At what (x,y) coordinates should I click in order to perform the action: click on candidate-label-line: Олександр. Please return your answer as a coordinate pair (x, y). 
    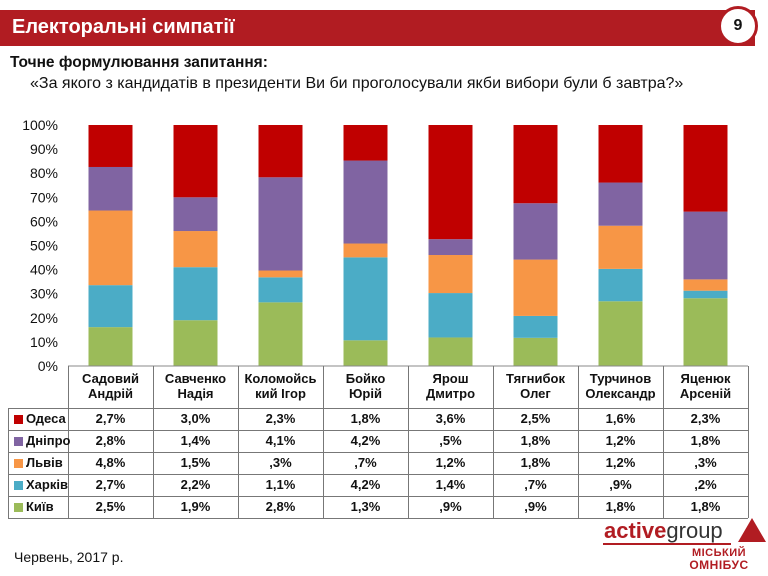
    Looking at the image, I should click on (620, 393).